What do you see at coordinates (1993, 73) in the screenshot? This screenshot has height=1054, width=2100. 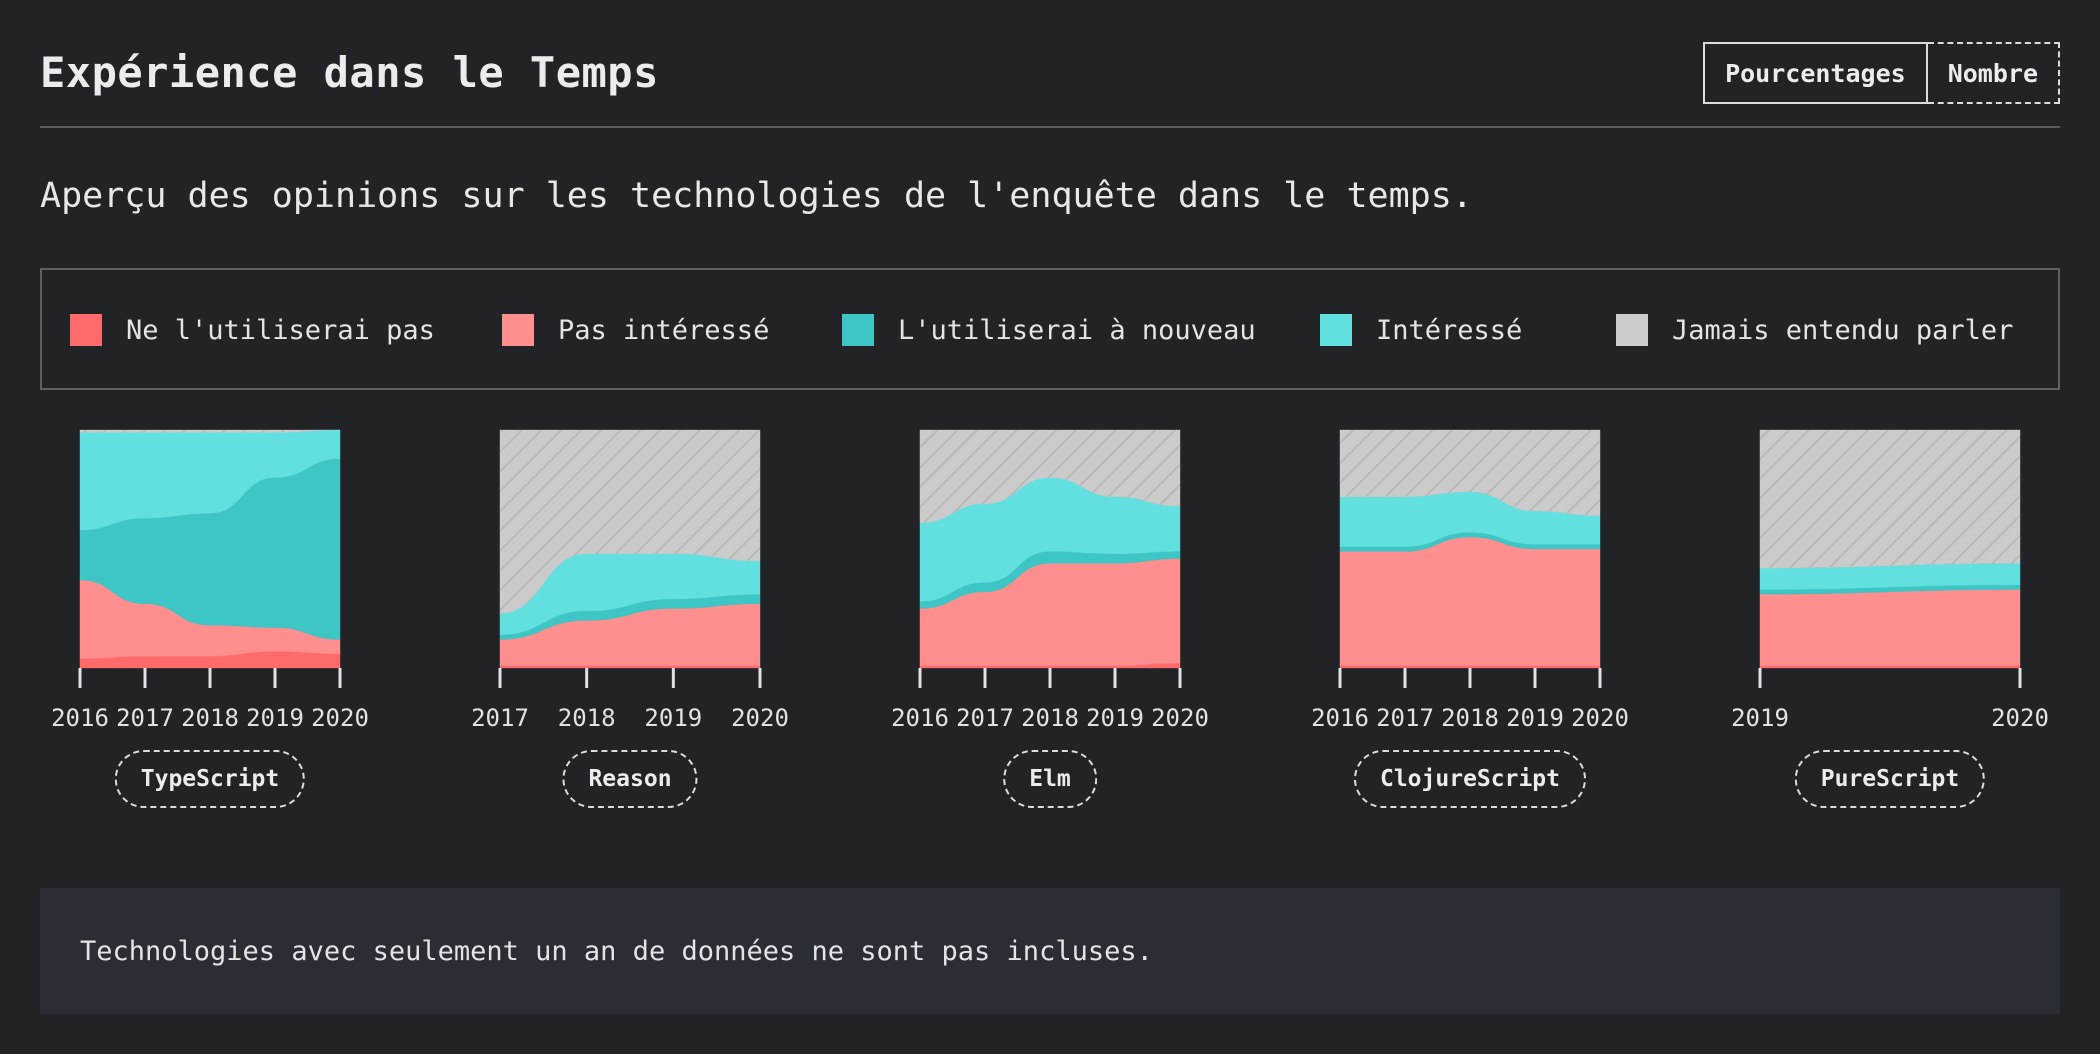 I see `count-button: Nombre` at bounding box center [1993, 73].